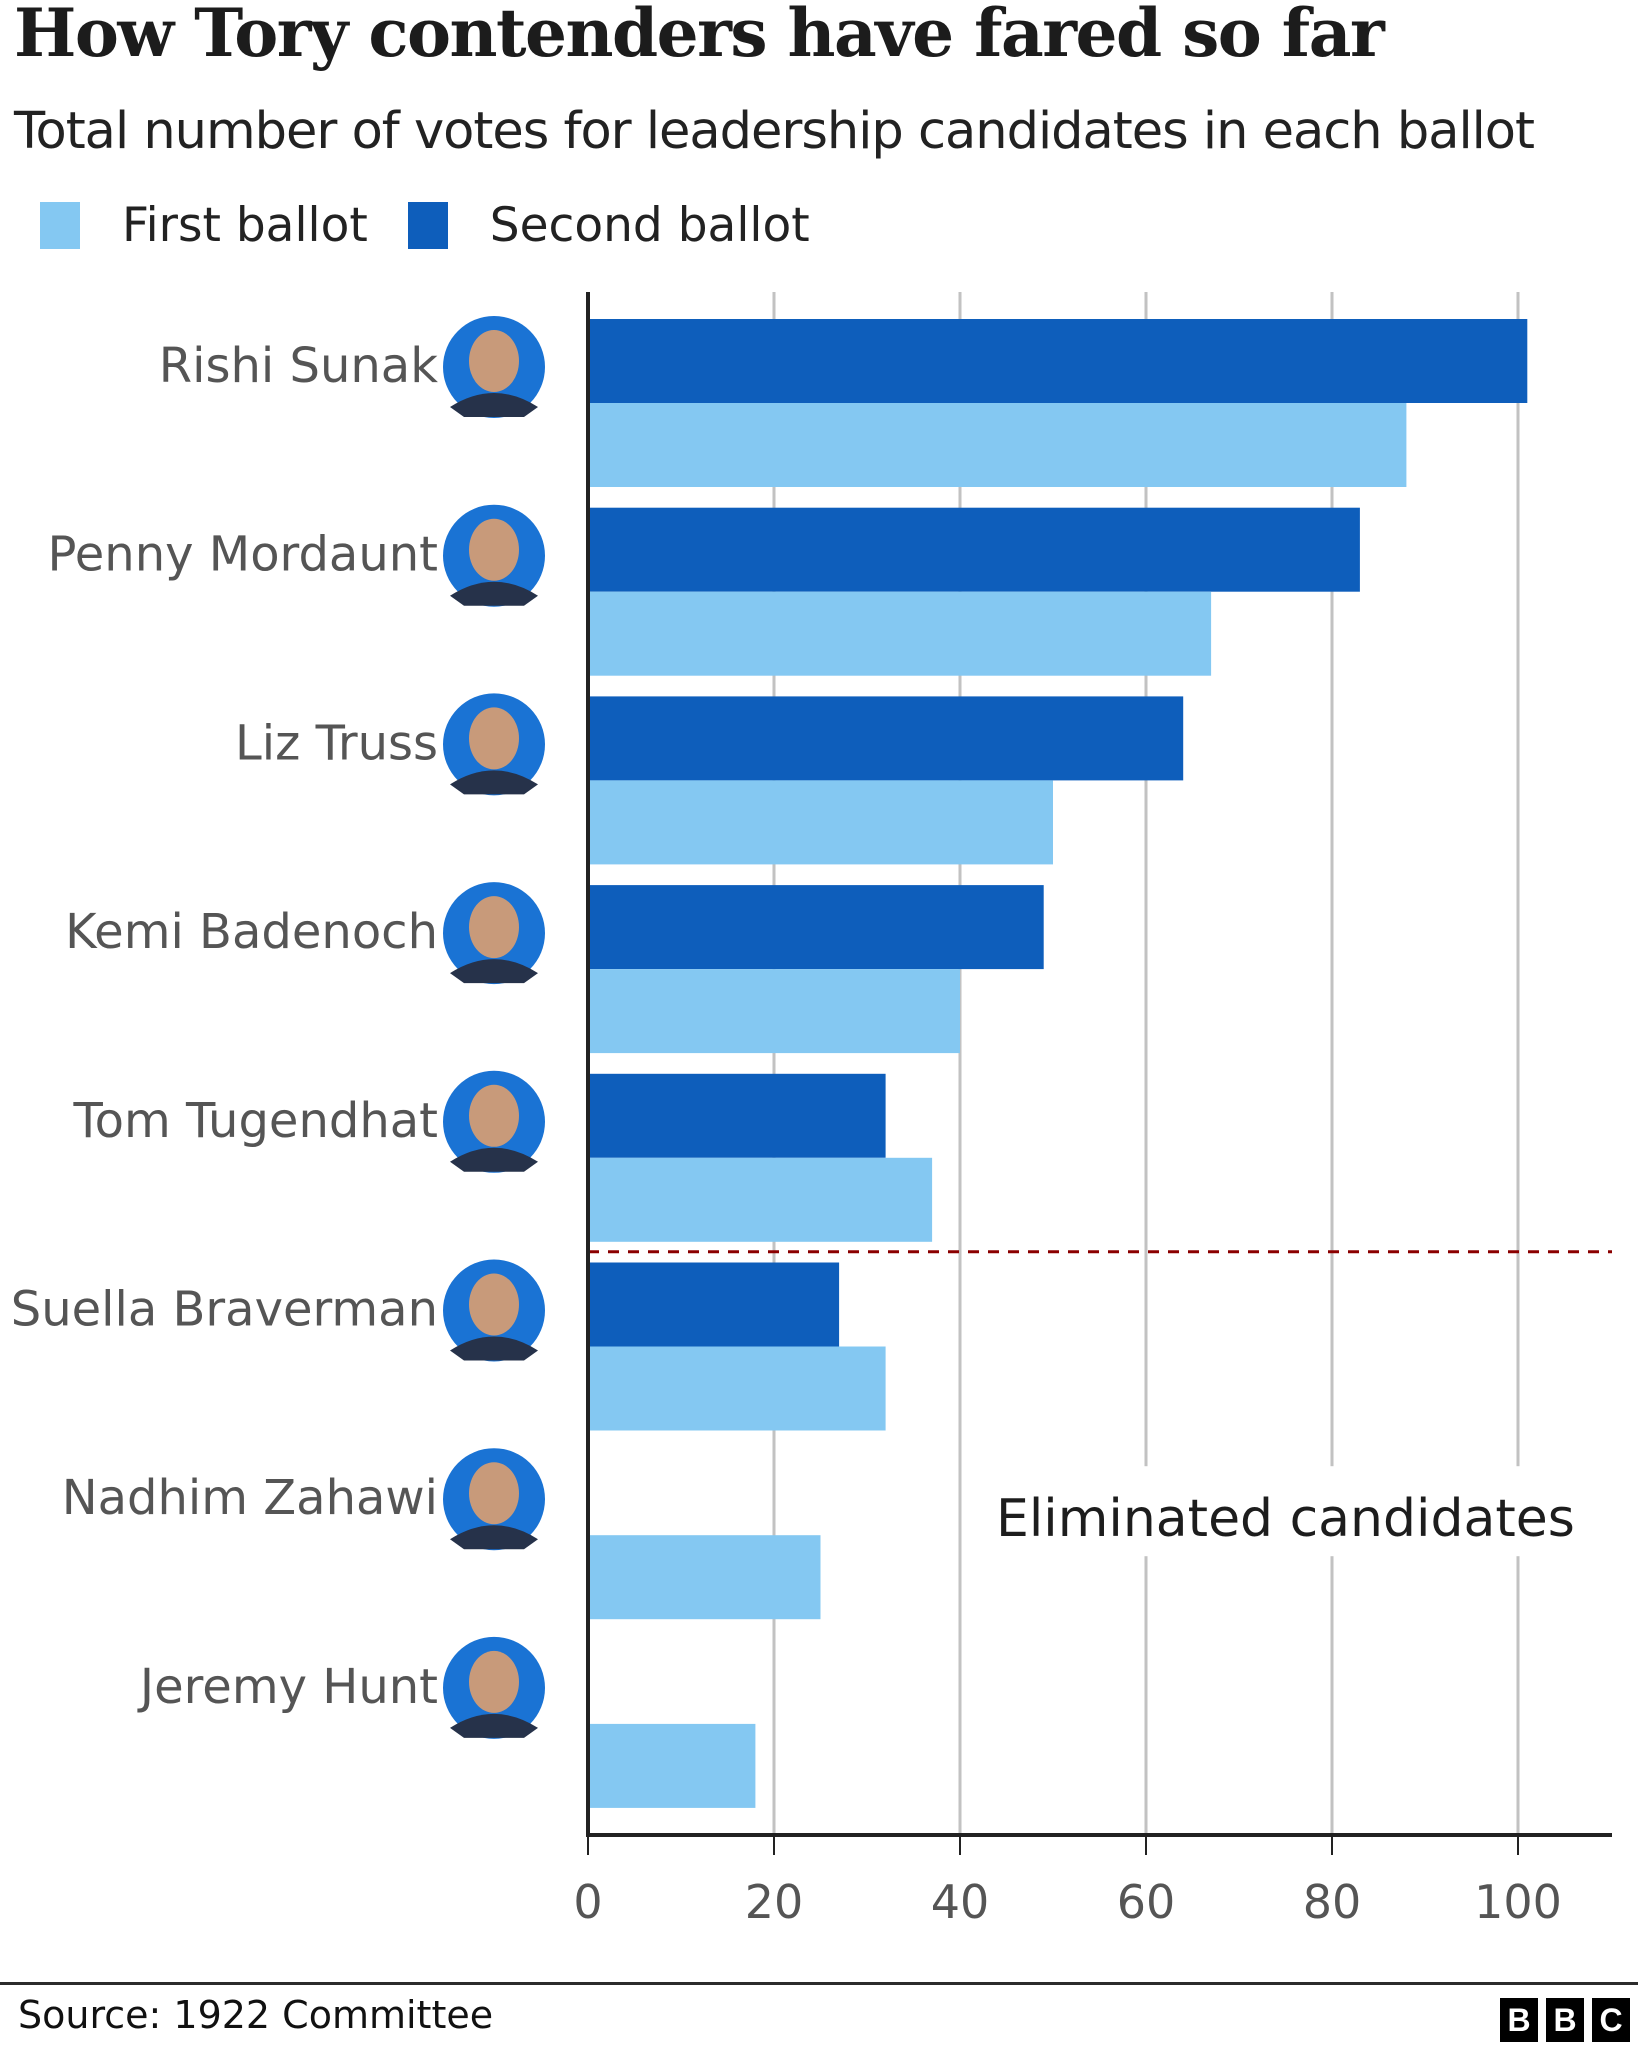 The width and height of the screenshot is (1638, 2048). Describe the element at coordinates (245, 225) in the screenshot. I see `legend-label-first-ballot: First ballot` at that location.